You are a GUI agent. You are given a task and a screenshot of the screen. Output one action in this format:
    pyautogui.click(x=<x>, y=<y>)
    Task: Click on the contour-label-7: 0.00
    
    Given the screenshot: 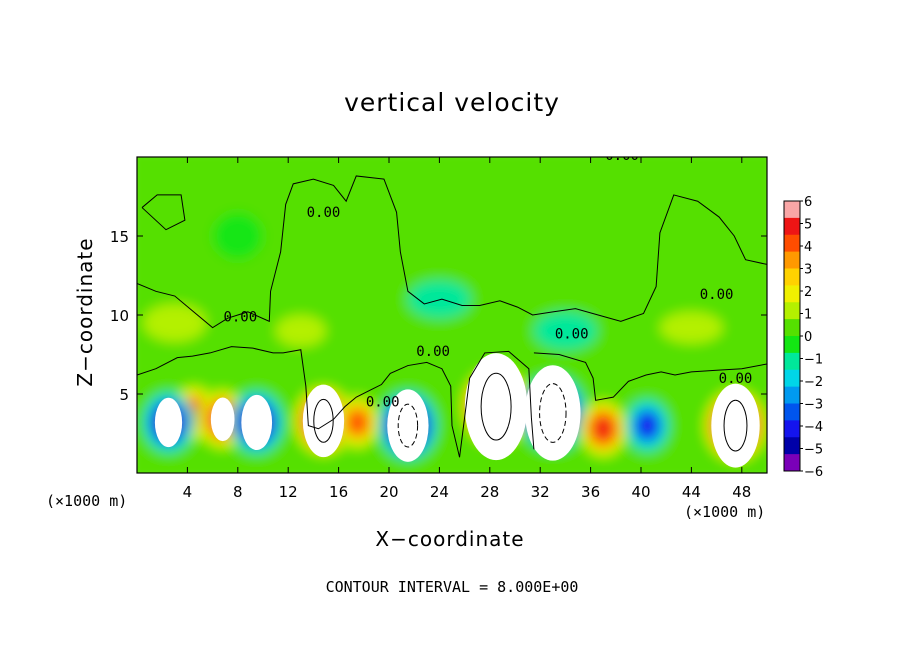 What is the action you would take?
    pyautogui.click(x=717, y=295)
    